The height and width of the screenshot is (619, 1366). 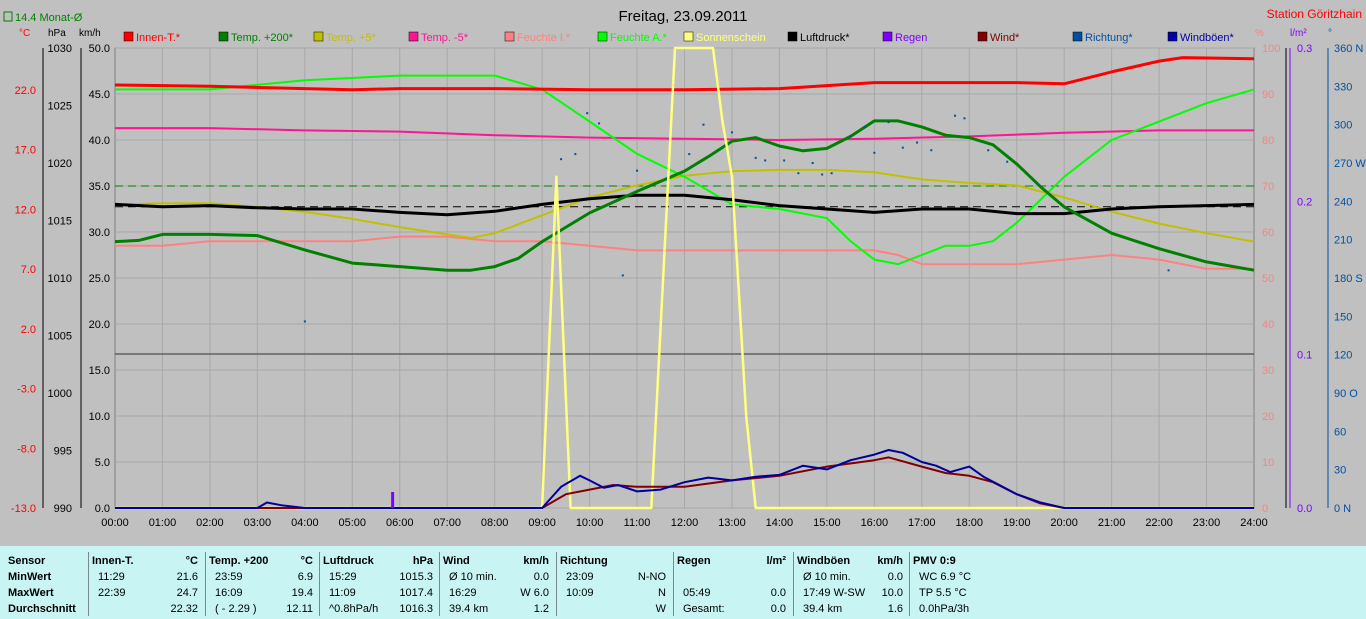 What do you see at coordinates (348, 561) in the screenshot?
I see `table-cell: Luftdruck` at bounding box center [348, 561].